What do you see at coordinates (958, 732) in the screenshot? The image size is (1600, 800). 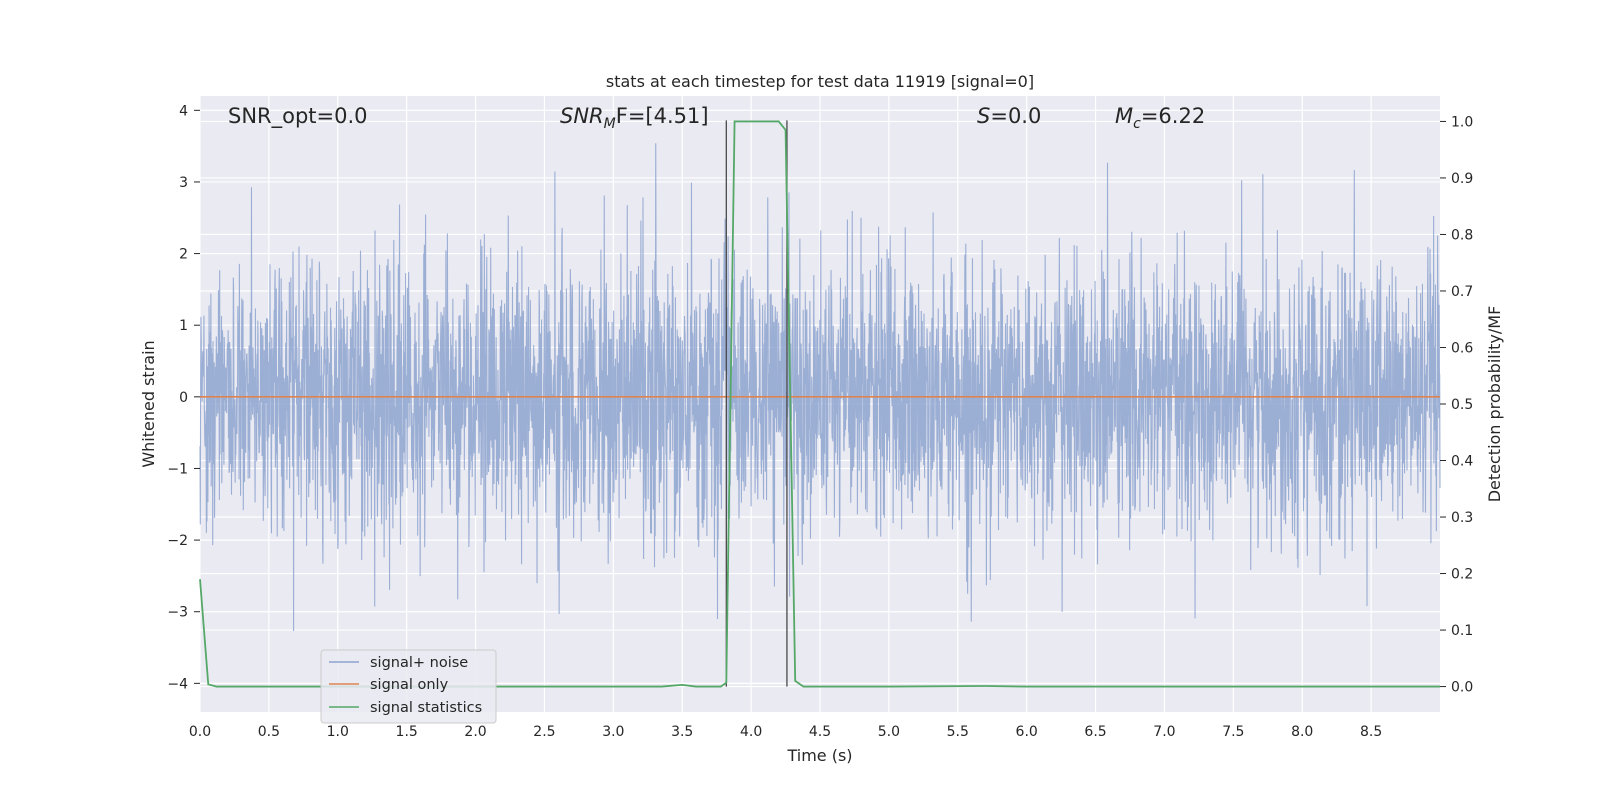 I see `x-tick-label: 5.5` at bounding box center [958, 732].